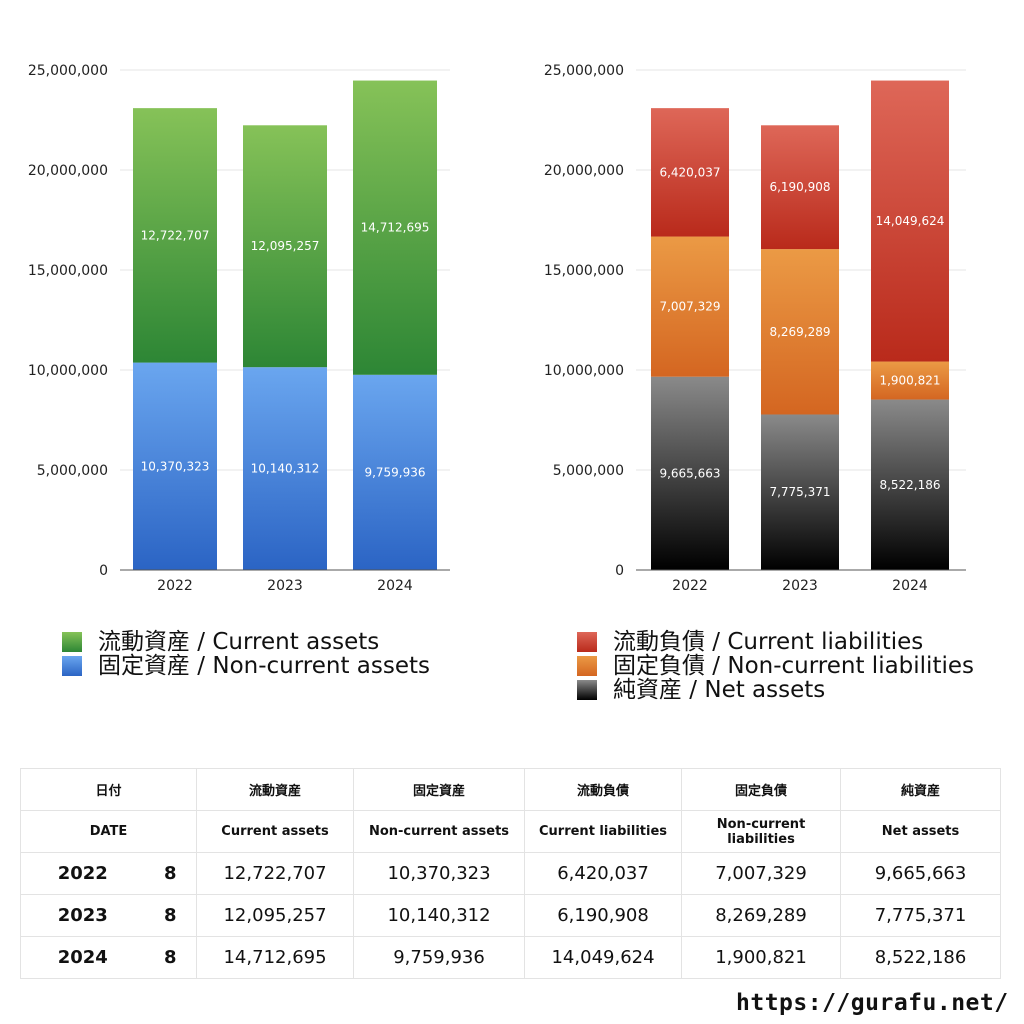 This screenshot has height=1024, width=1024. I want to click on value-cell: 14,049,624, so click(603, 957).